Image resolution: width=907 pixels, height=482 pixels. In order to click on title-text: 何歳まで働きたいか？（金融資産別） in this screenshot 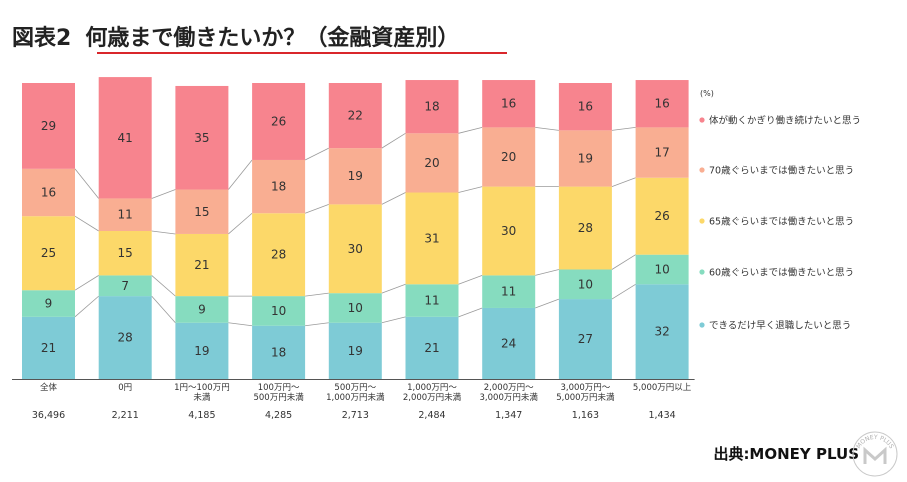, I will do `click(272, 38)`.